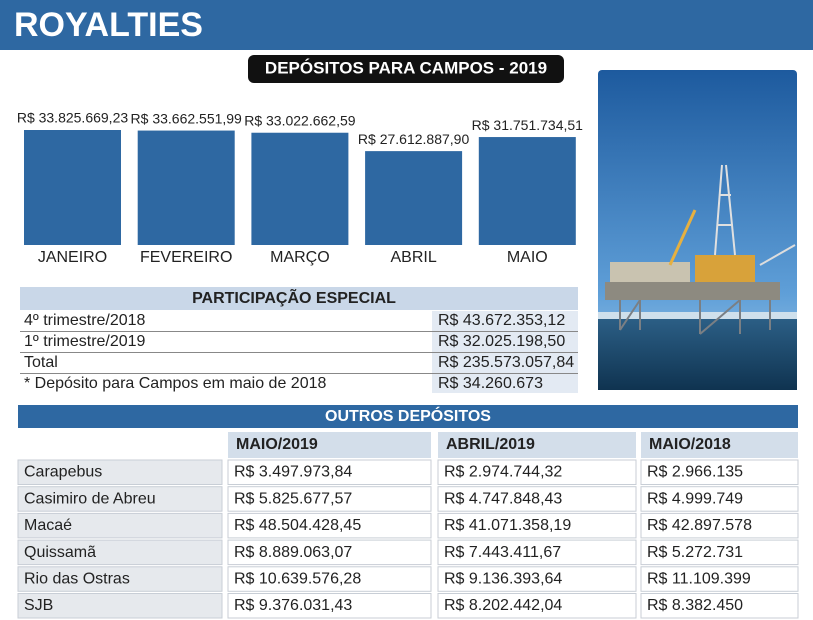  What do you see at coordinates (72, 257) in the screenshot?
I see `category-label: JANEIRO` at bounding box center [72, 257].